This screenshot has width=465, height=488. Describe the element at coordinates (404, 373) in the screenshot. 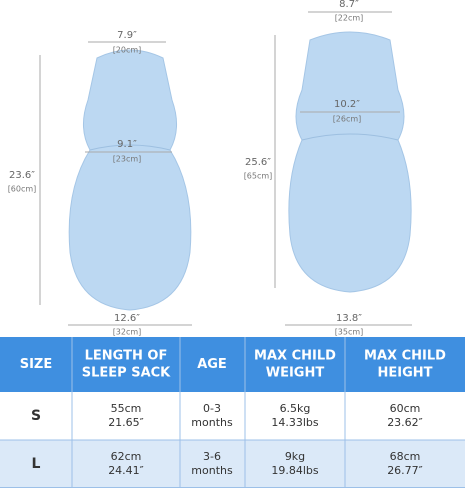

I see `table-header: HEIGHT` at that location.